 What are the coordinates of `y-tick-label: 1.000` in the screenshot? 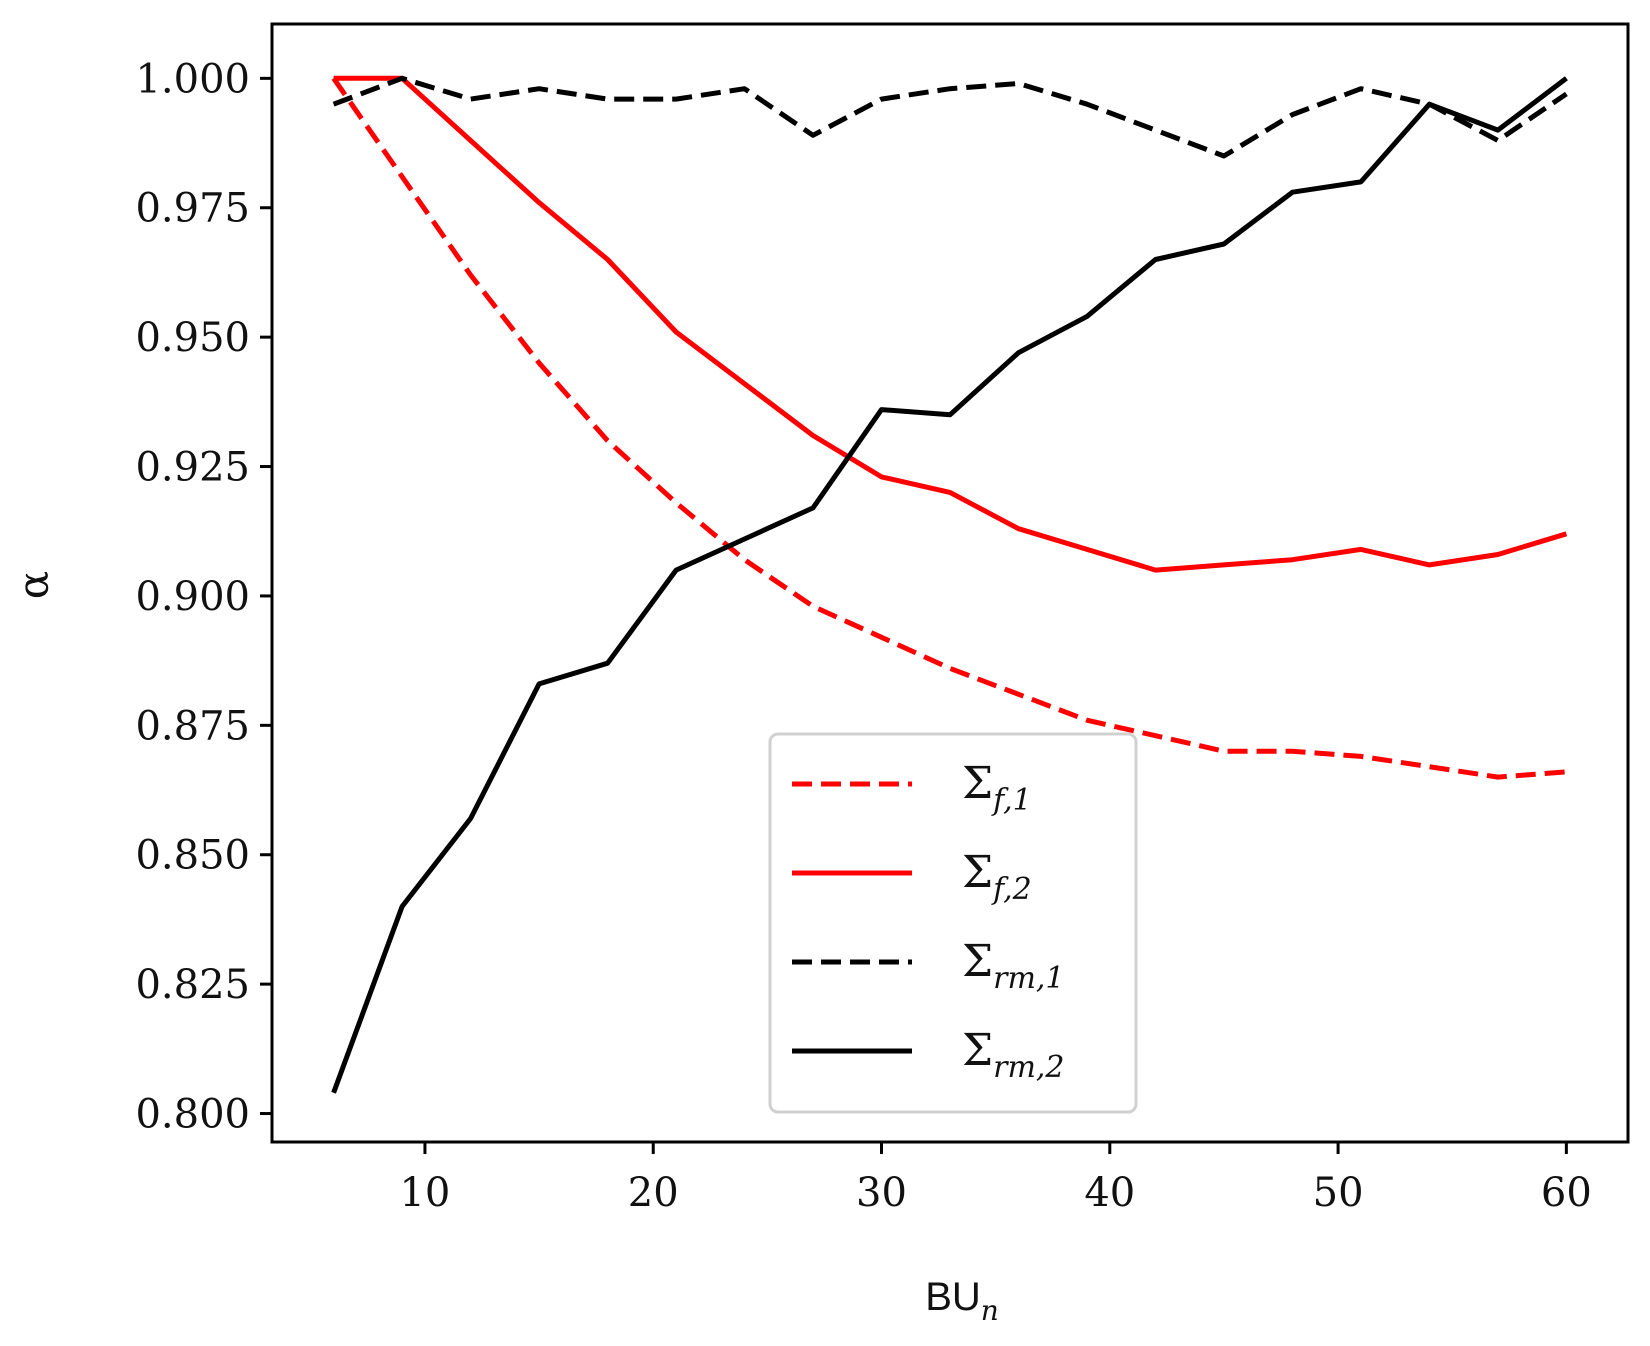 It's located at (192, 79).